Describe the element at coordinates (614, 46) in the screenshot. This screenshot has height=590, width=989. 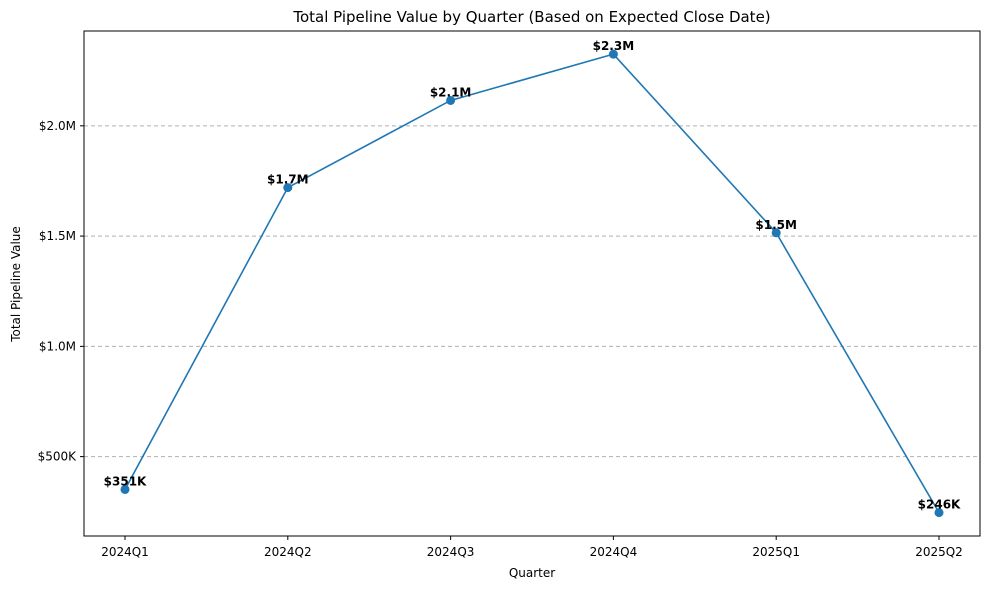
I see `data-label: $2.3M` at that location.